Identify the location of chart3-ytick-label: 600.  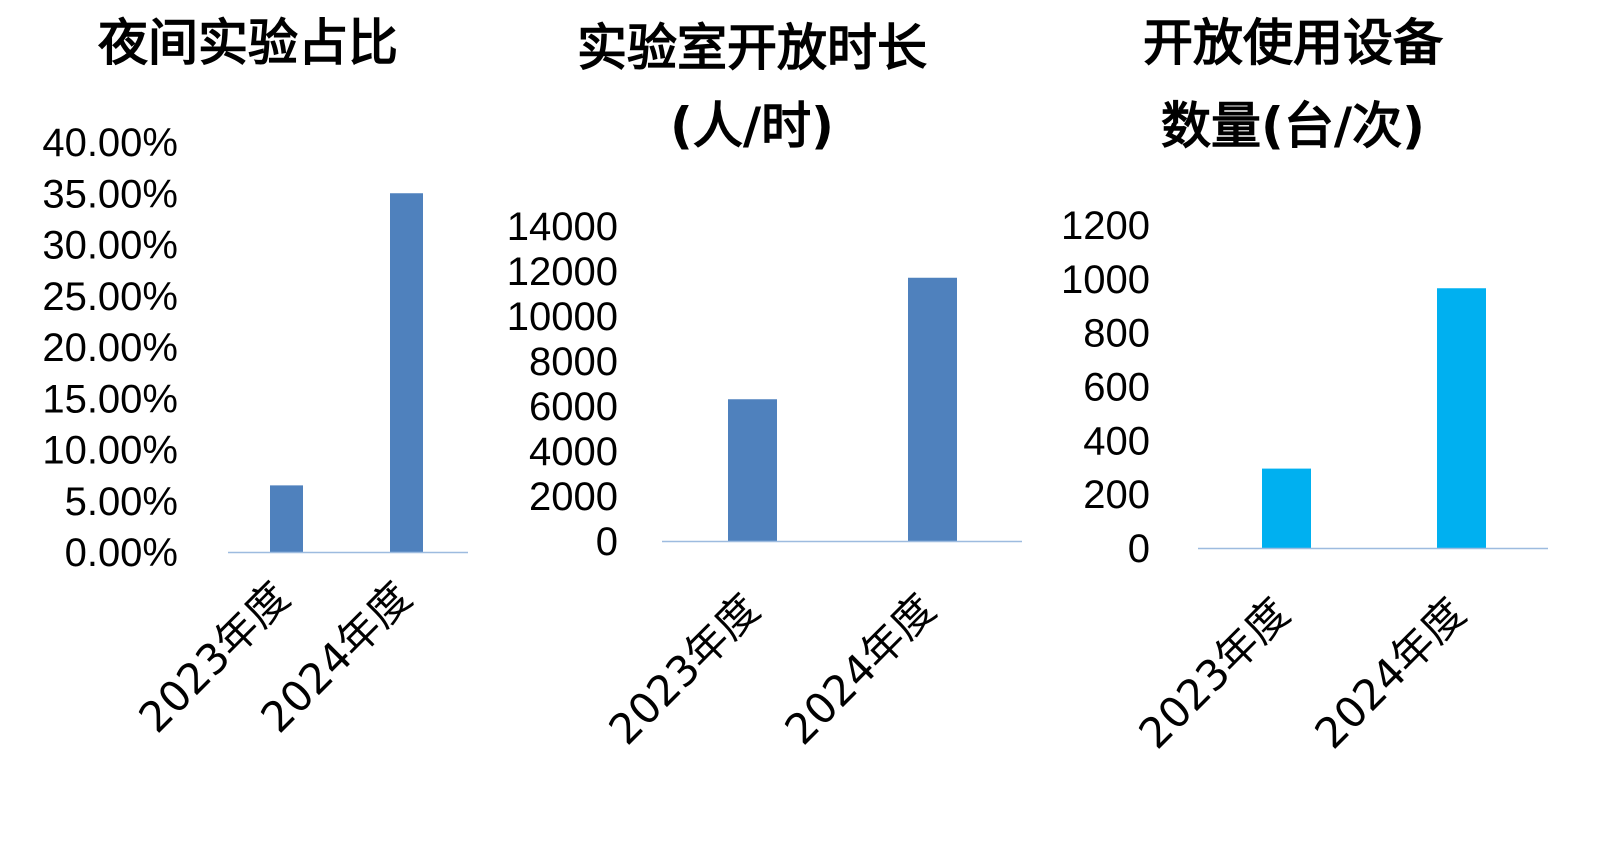
(1116, 388).